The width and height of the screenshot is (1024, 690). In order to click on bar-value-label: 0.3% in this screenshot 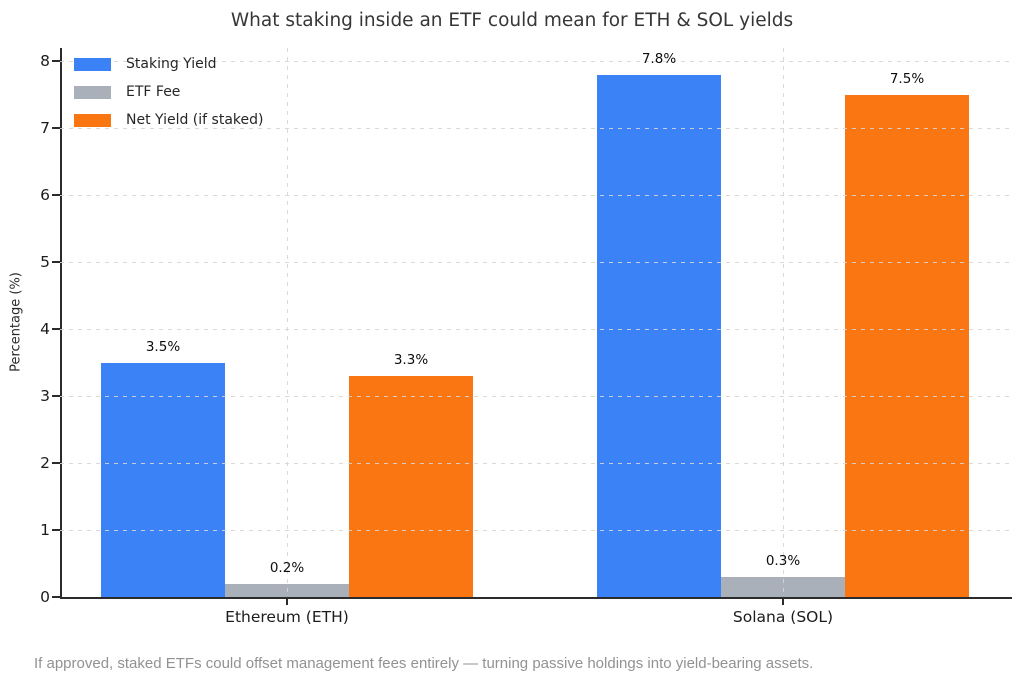, I will do `click(783, 560)`.